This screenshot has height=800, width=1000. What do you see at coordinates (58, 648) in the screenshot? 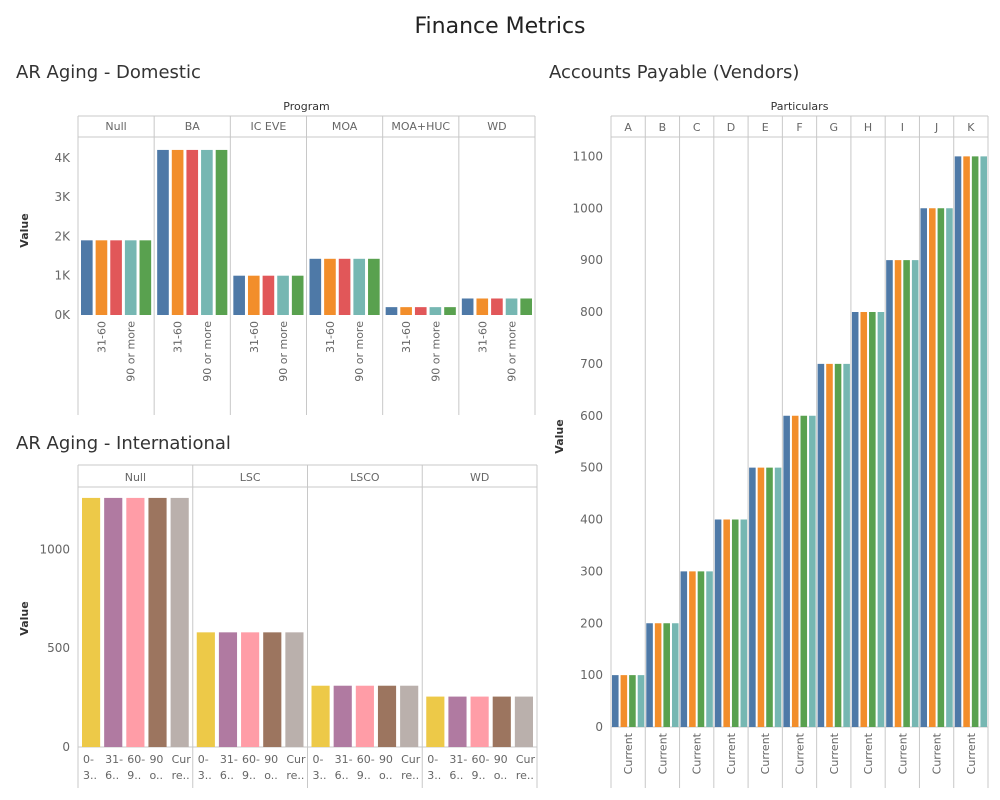
I see `international-y-tick-label: 500` at bounding box center [58, 648].